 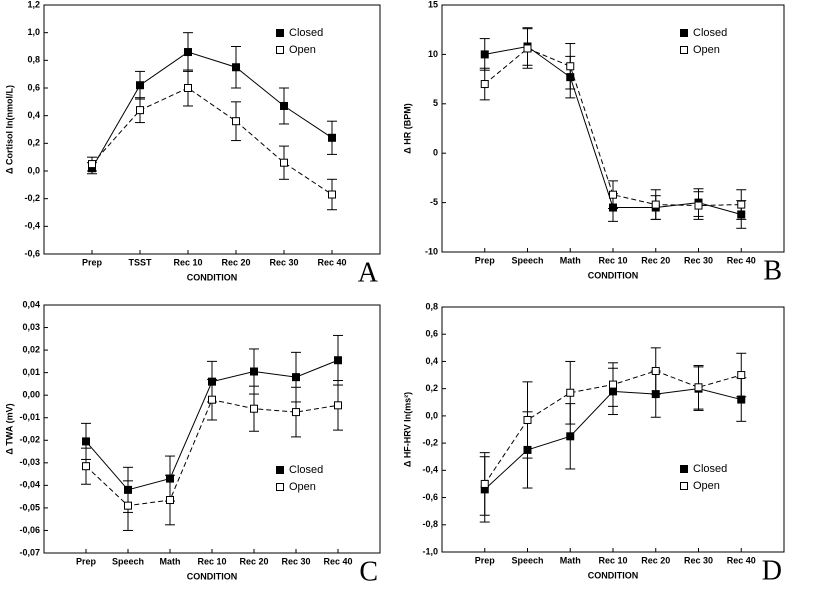 What do you see at coordinates (435, 103) in the screenshot?
I see `y-tick-label: 5` at bounding box center [435, 103].